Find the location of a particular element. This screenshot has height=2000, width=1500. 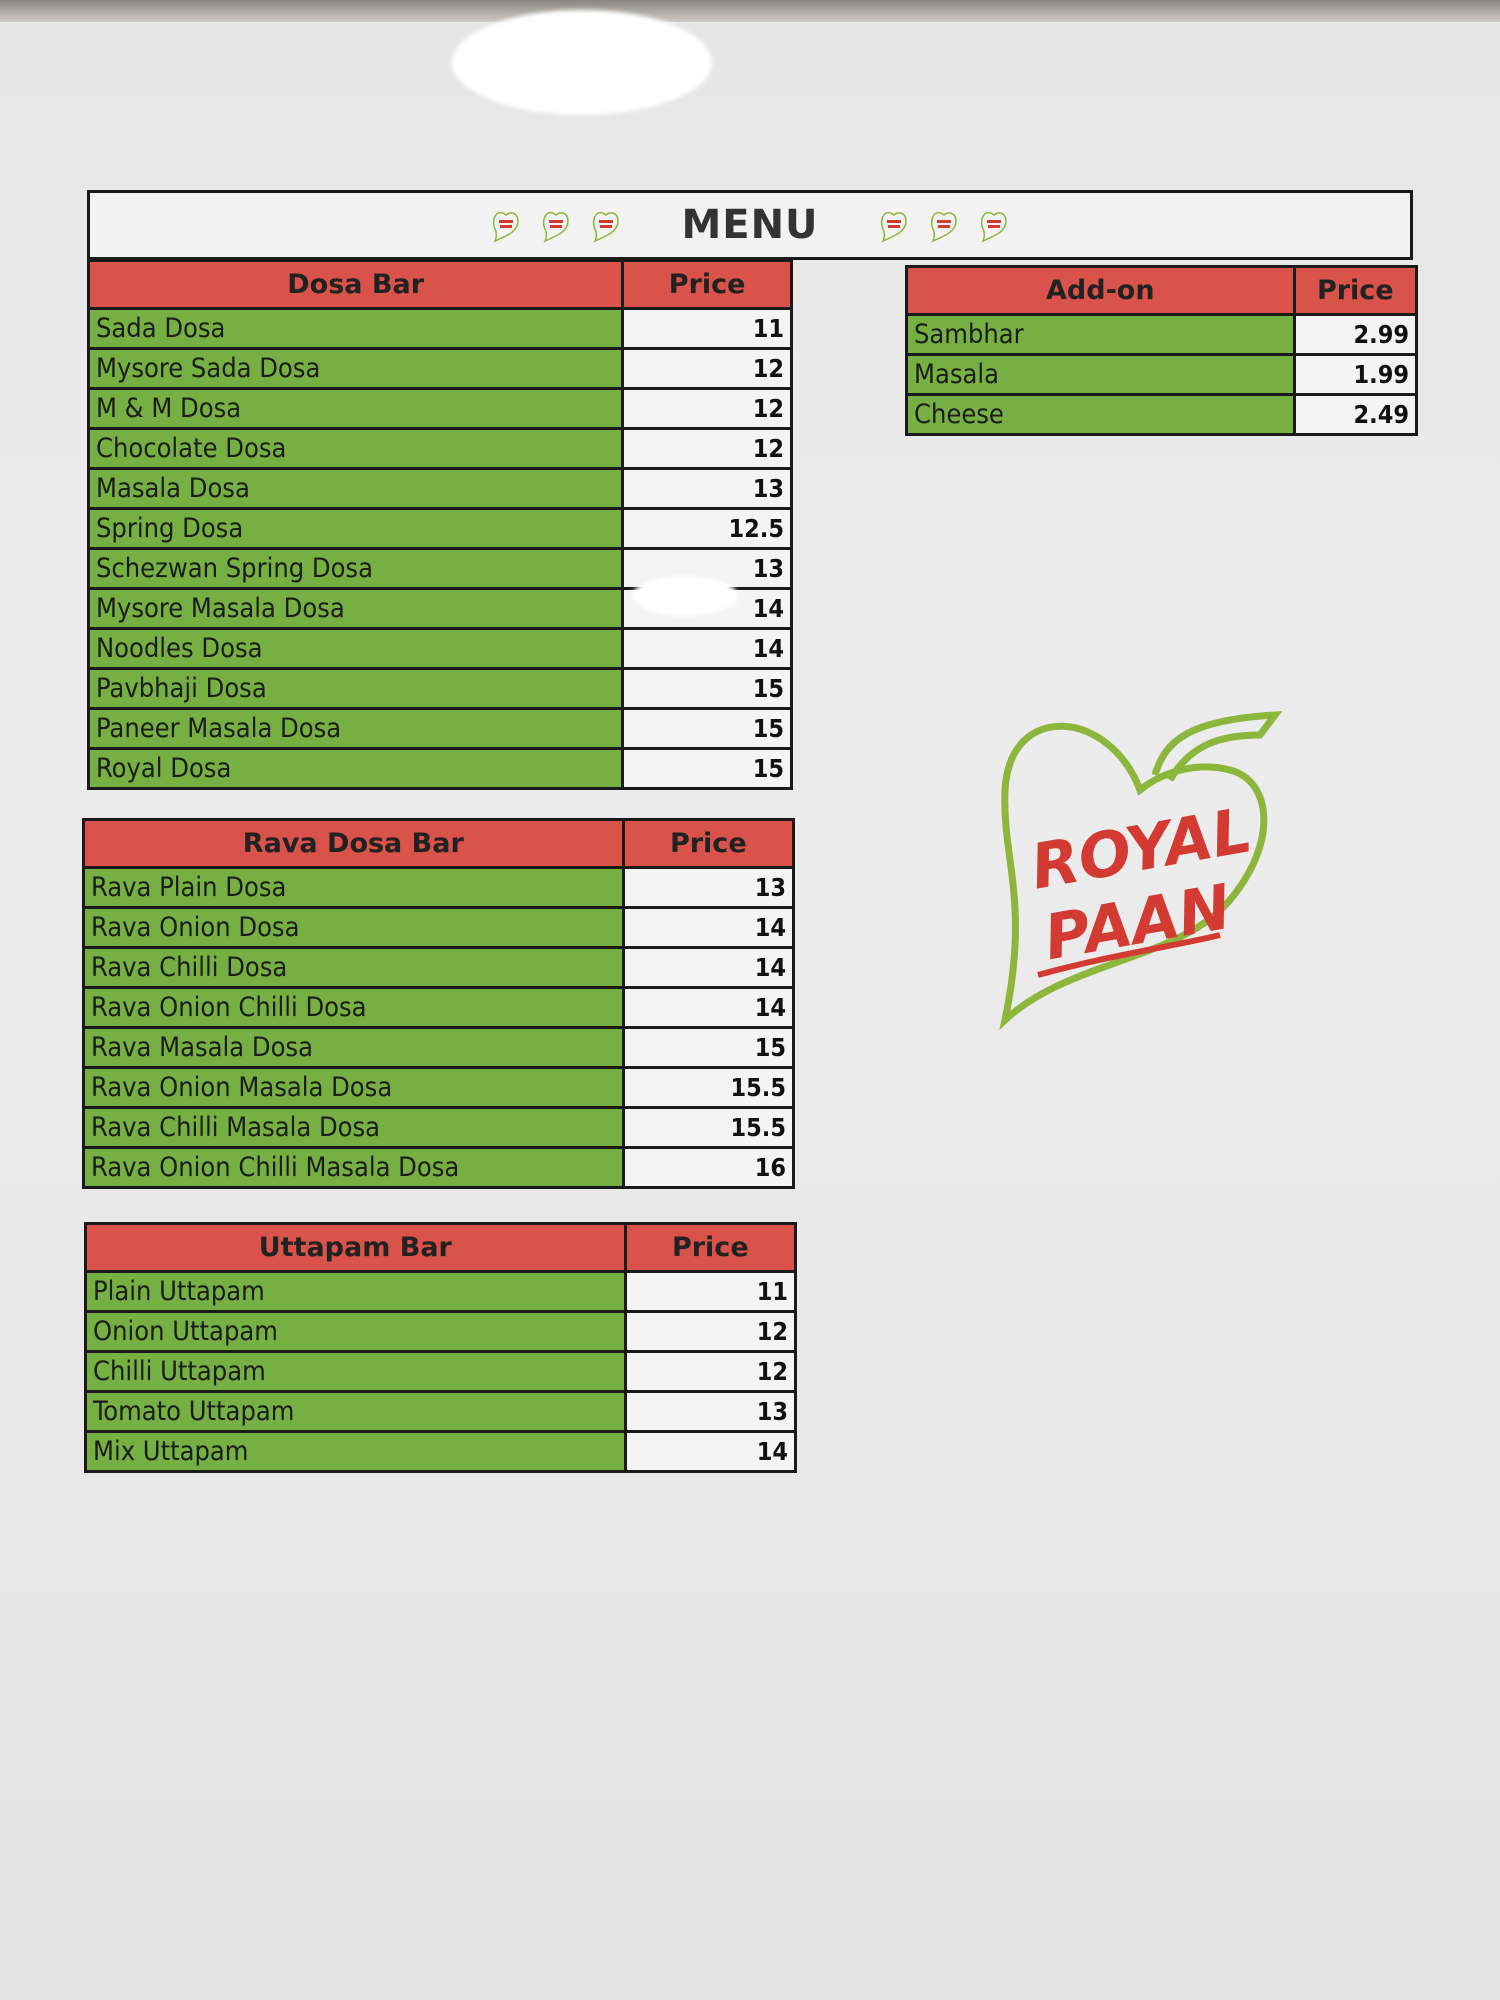

item-name: Rava Chilli Dosa is located at coordinates (353, 967).